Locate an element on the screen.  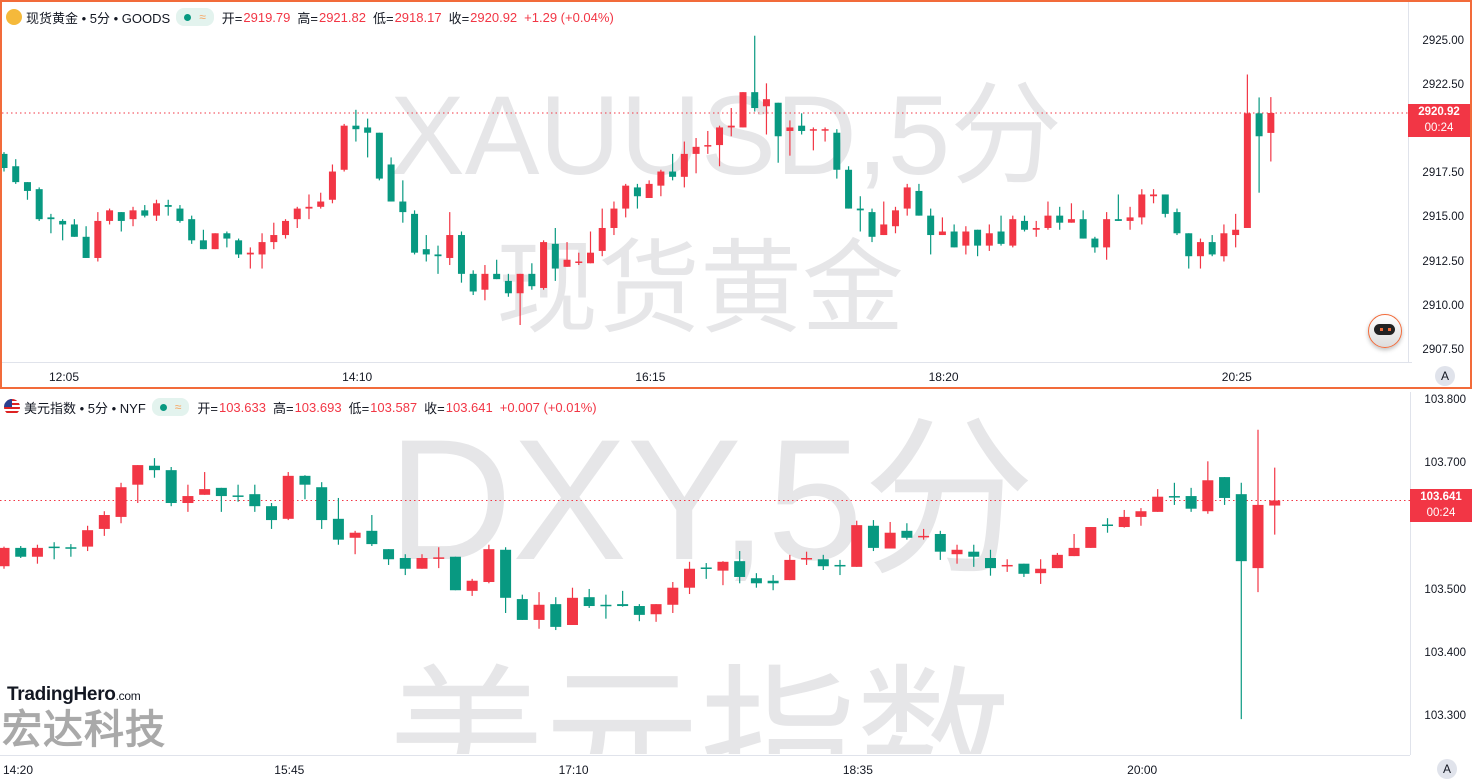
symbol-title: 美元指数 • 5分 • NYF is located at coordinates (85, 408).